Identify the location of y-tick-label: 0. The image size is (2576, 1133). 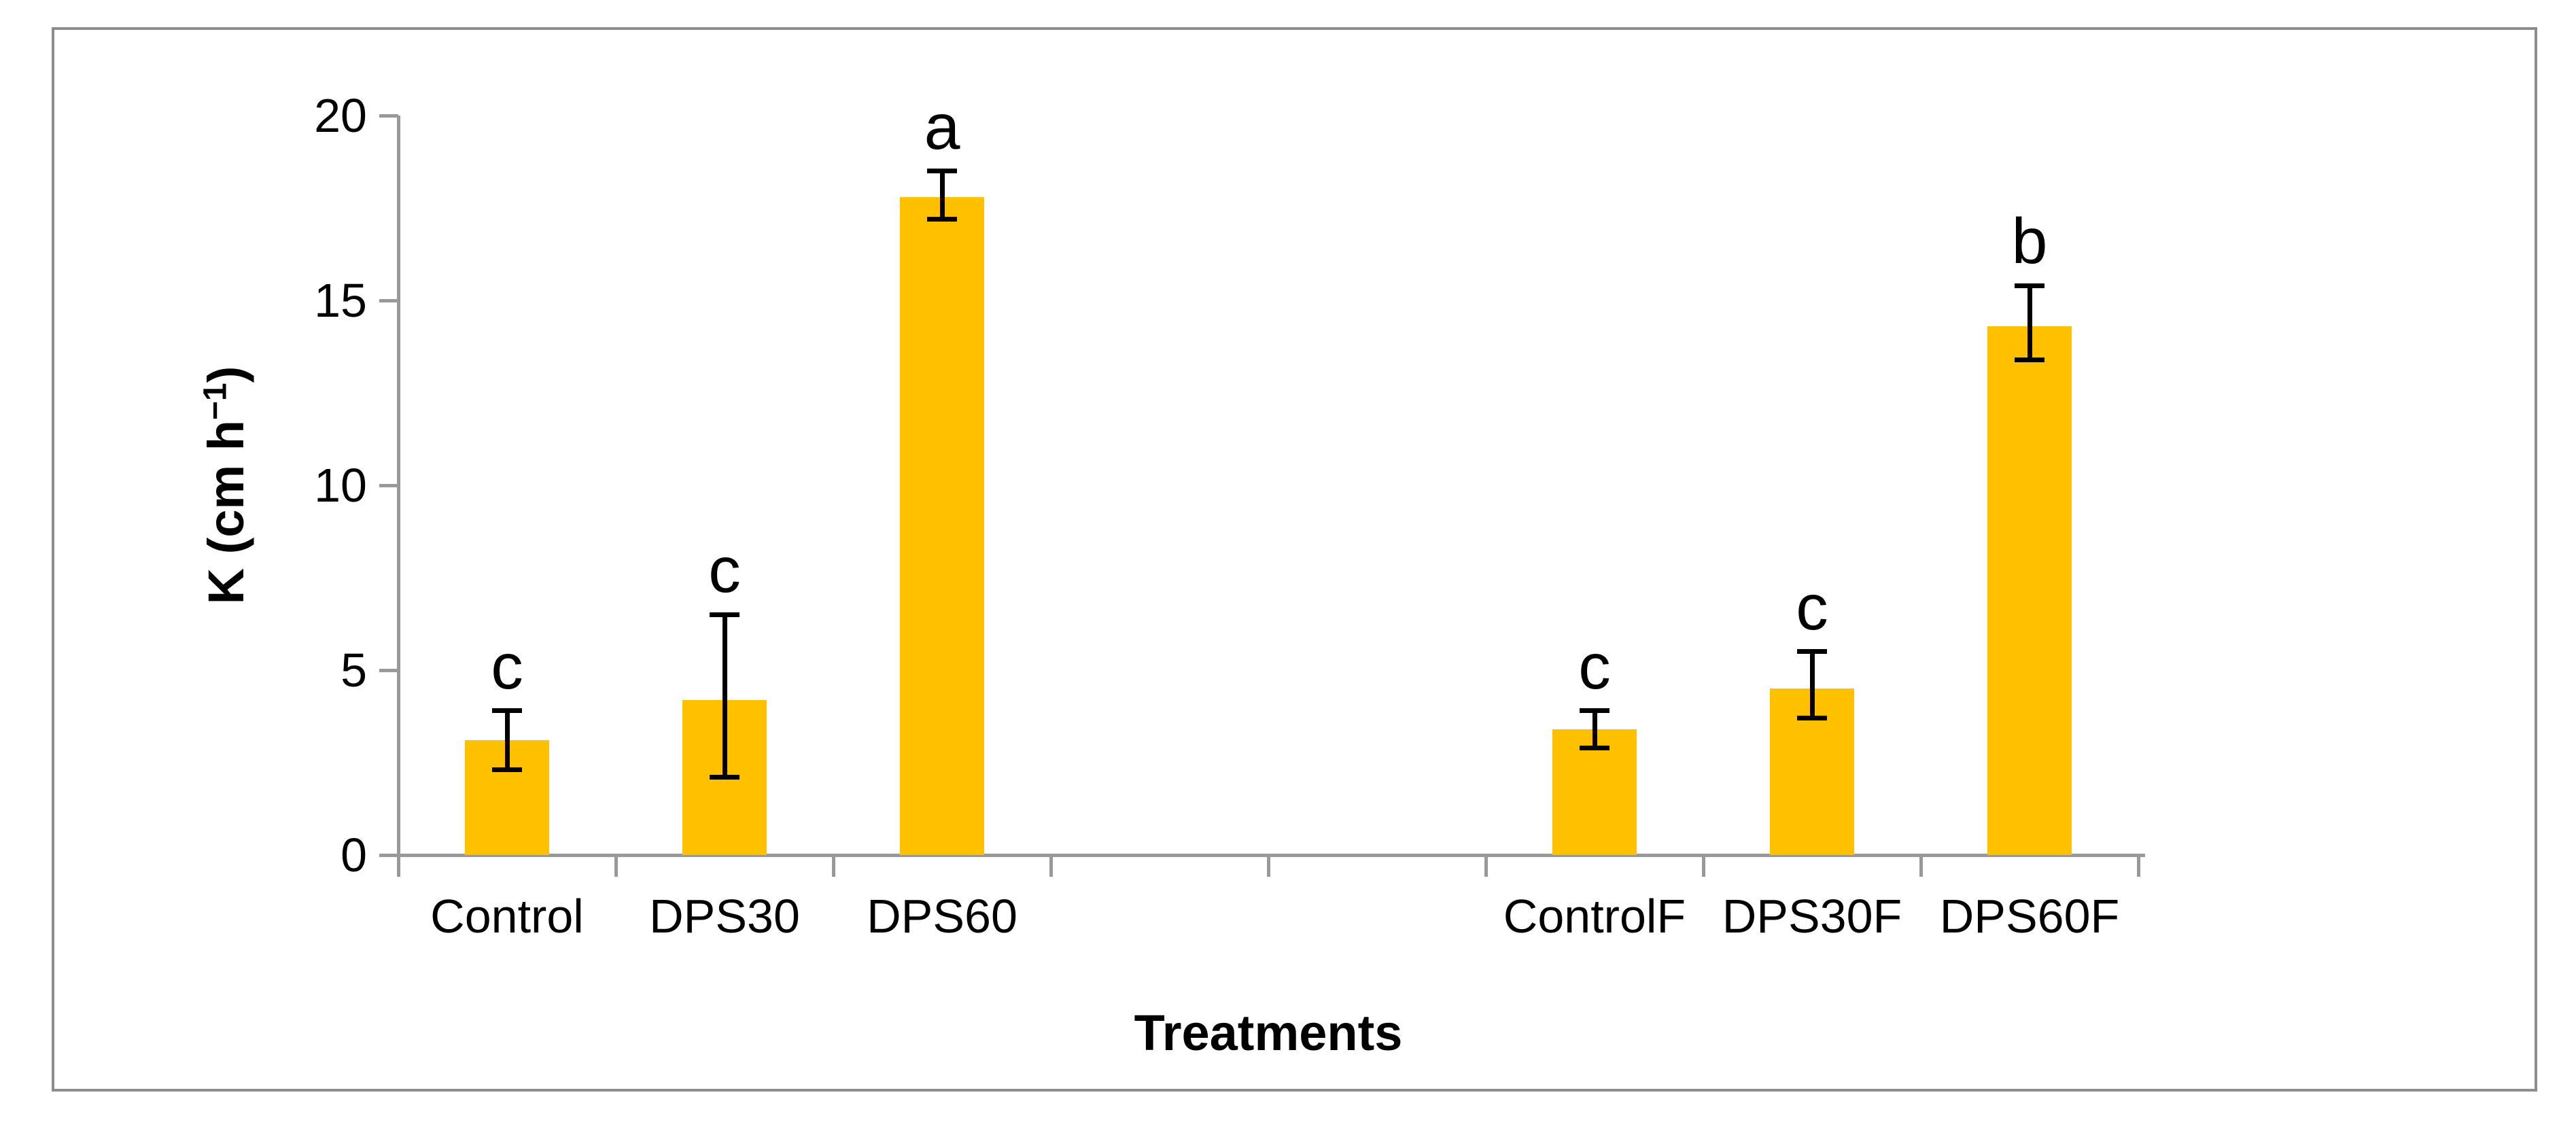
(354, 855).